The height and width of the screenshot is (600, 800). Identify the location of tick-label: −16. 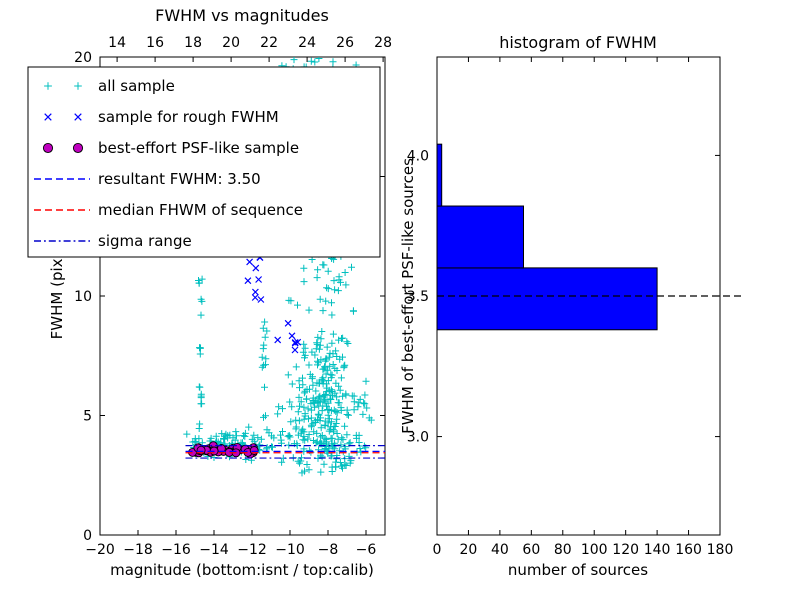
(176, 550).